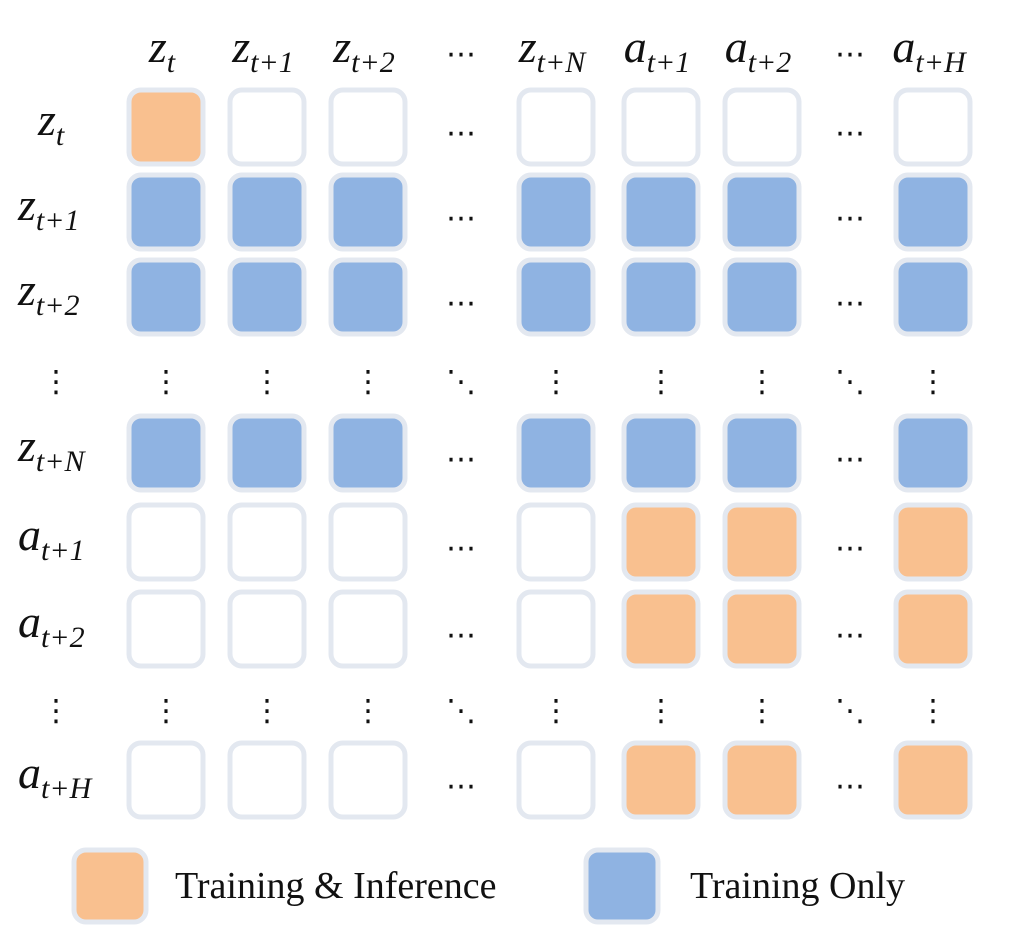 This screenshot has height=933, width=1017. I want to click on col-header-z-tplus-1-subscript: t+1, so click(272, 62).